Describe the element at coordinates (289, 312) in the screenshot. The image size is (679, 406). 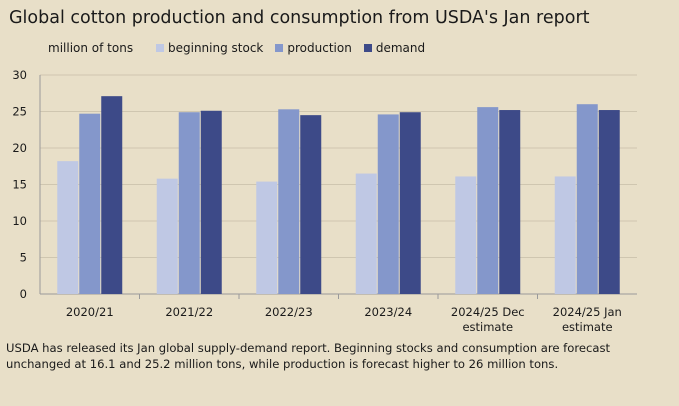
I see `x-tick-label: 2022/23` at that location.